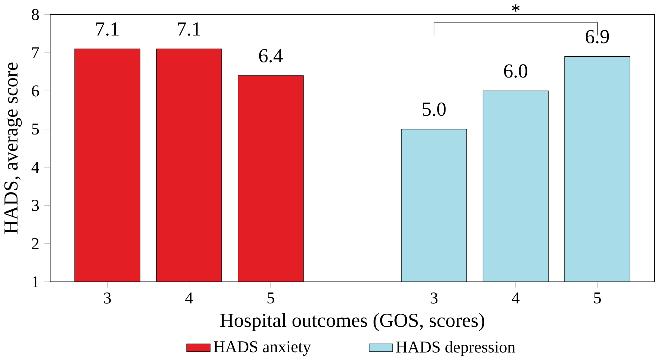 The width and height of the screenshot is (655, 360). What do you see at coordinates (434, 109) in the screenshot?
I see `data-label: 5.0` at bounding box center [434, 109].